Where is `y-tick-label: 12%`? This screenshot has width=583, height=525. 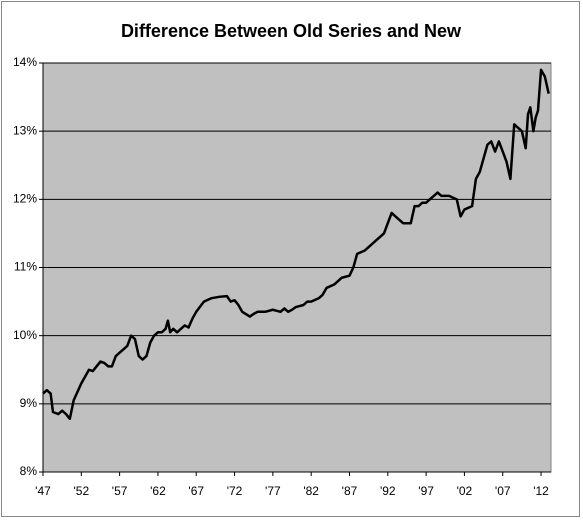 y-tick-label: 12% is located at coordinates (25, 199).